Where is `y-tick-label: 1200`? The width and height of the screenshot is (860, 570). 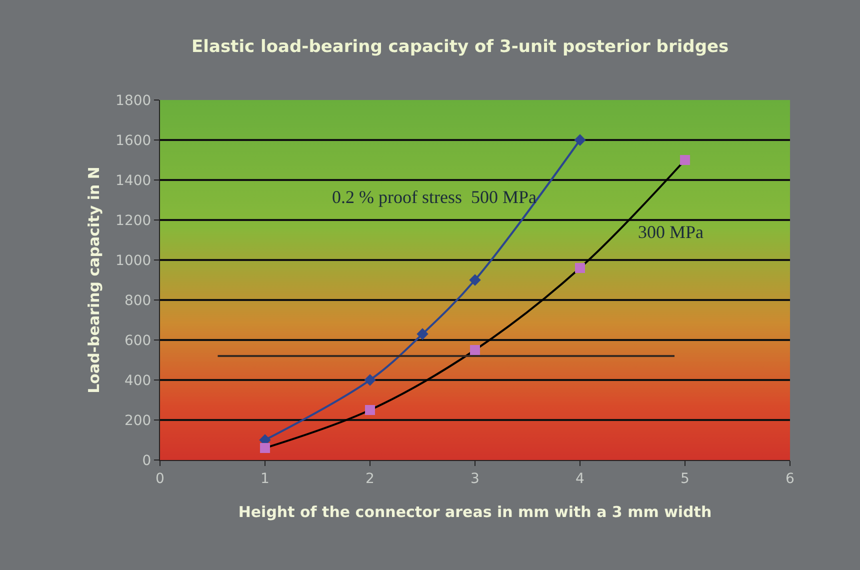
y-tick-label: 1200 is located at coordinates (134, 220).